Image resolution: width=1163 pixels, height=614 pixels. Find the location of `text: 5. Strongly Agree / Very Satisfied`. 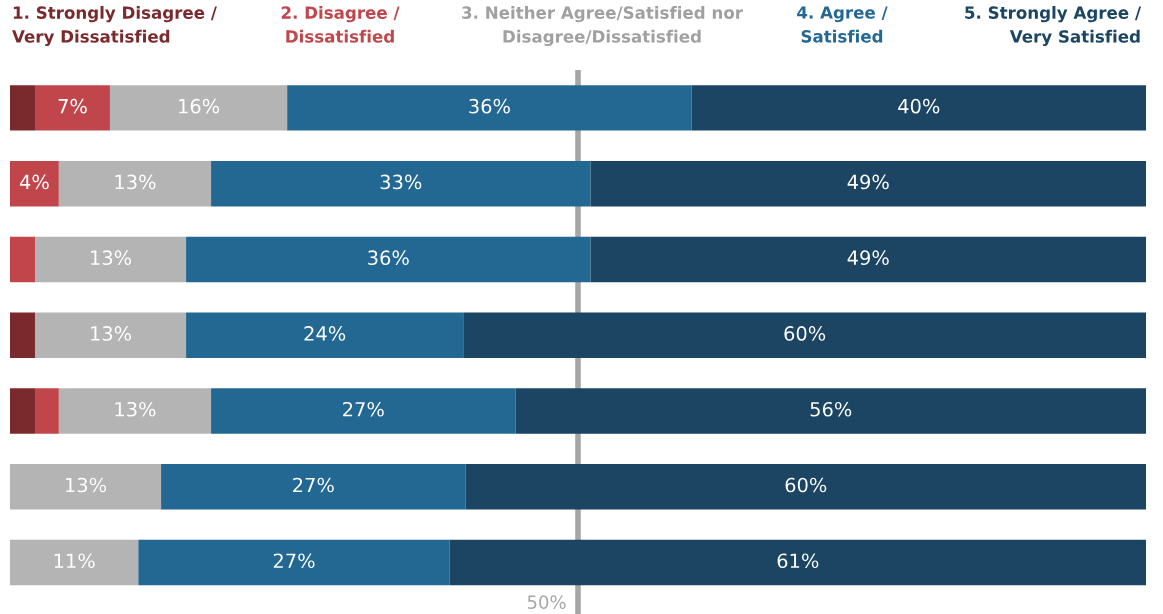

text: 5. Strongly Agree / Very Satisfied is located at coordinates (1053, 26).